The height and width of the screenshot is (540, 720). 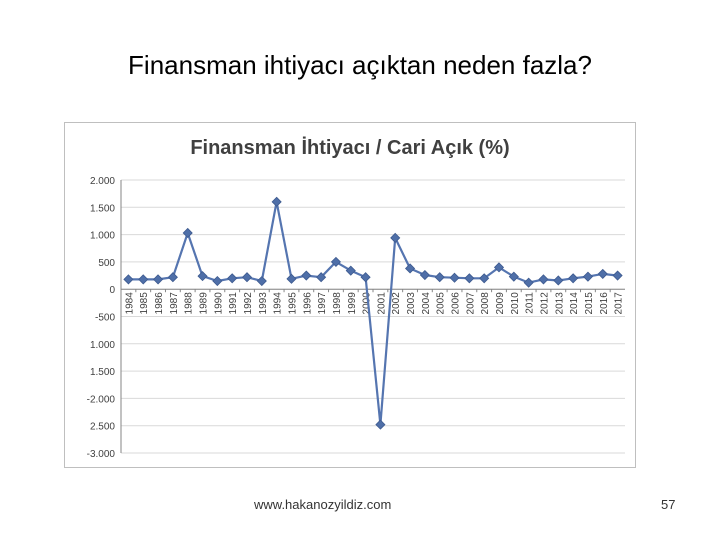 I want to click on y-tick-label: -3.000, so click(x=101, y=454).